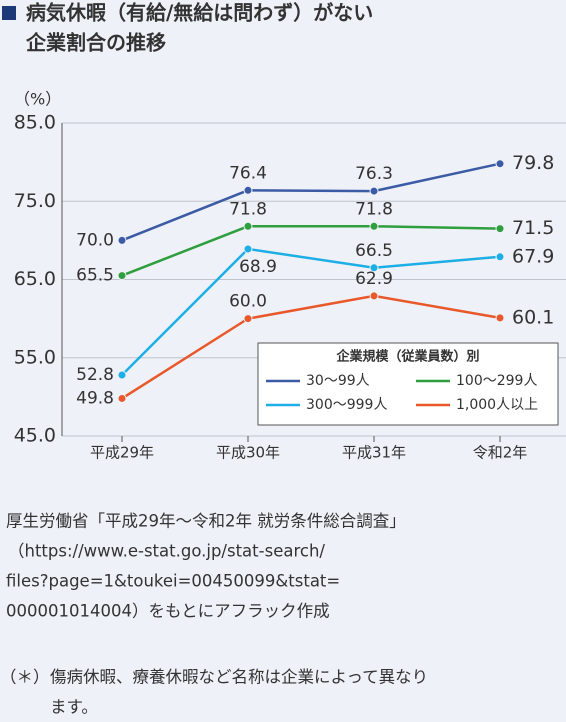 This screenshot has width=566, height=722. Describe the element at coordinates (374, 174) in the screenshot. I see `data-label: 76.3` at that location.